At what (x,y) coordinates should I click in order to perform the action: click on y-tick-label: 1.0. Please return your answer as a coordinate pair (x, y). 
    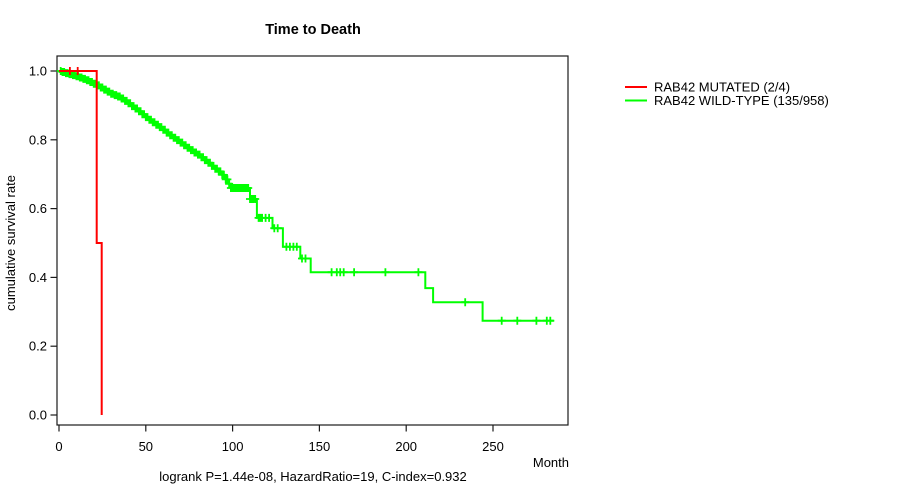
    Looking at the image, I should click on (38, 71).